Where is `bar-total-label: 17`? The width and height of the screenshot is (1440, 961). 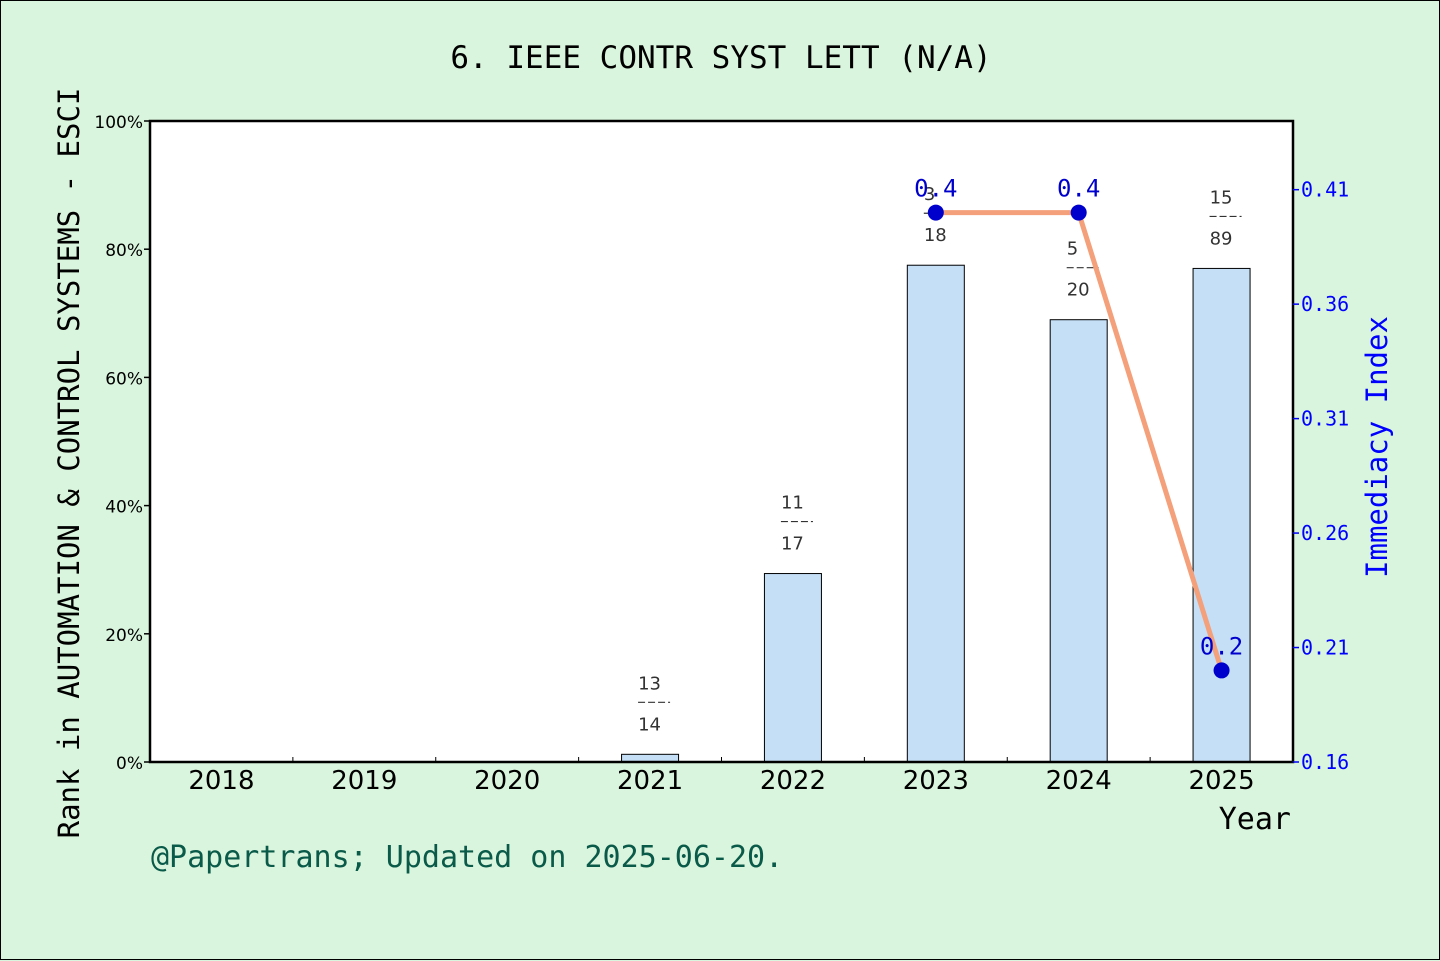
bar-total-label: 17 is located at coordinates (792, 544).